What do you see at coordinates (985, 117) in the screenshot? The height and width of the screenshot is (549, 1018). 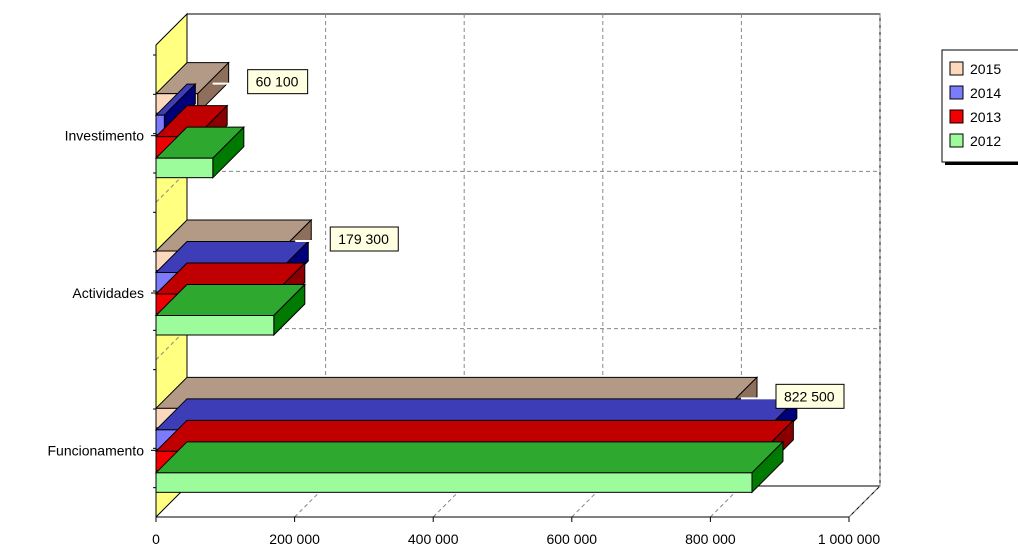 I see `legend-label: 2013` at bounding box center [985, 117].